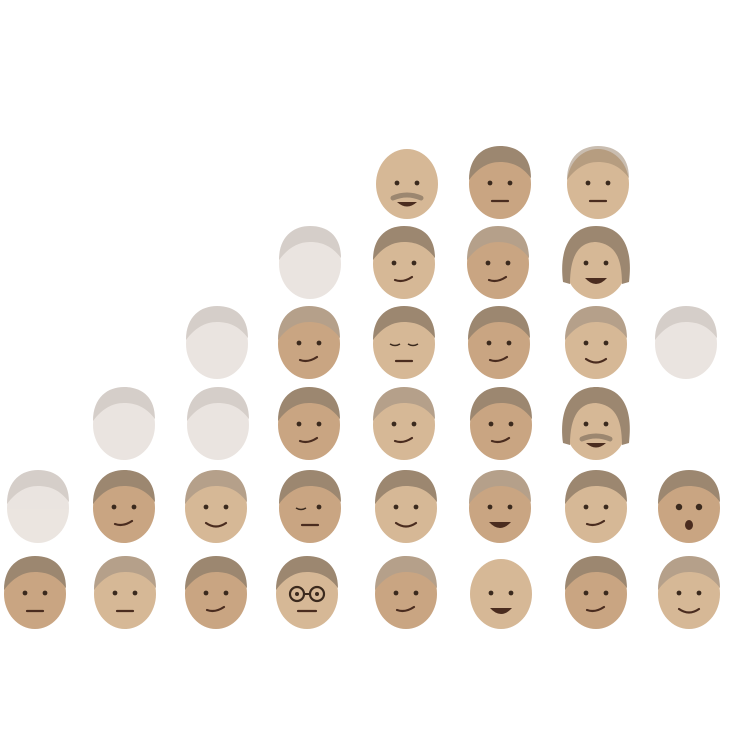  I want to click on face-faded-hair, so click(598, 182).